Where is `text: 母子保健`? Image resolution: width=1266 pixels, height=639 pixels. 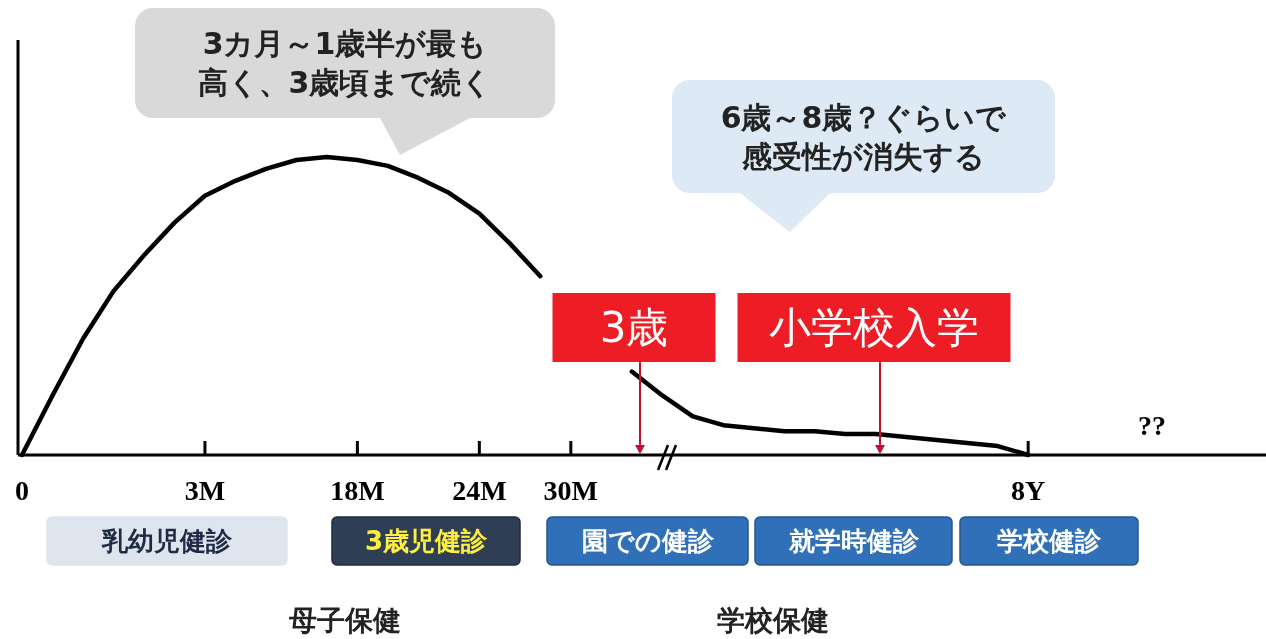 text: 母子保健 is located at coordinates (344, 620).